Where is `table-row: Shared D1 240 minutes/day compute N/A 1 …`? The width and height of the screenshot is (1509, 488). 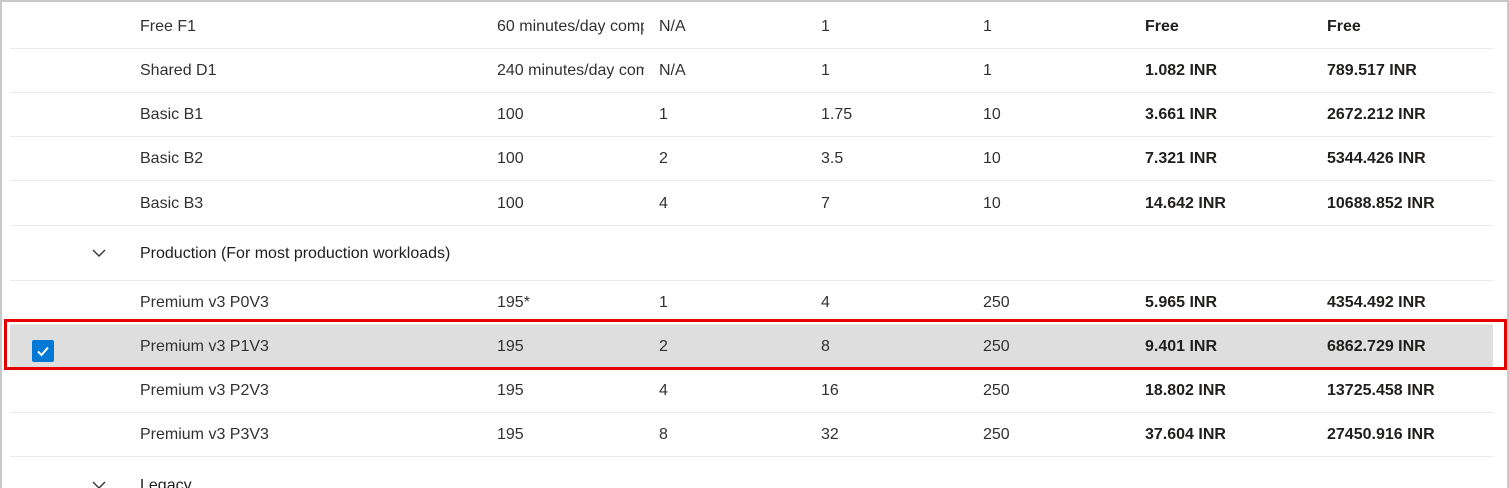 table-row: Shared D1 240 minutes/day compute N/A 1 … is located at coordinates (751, 71).